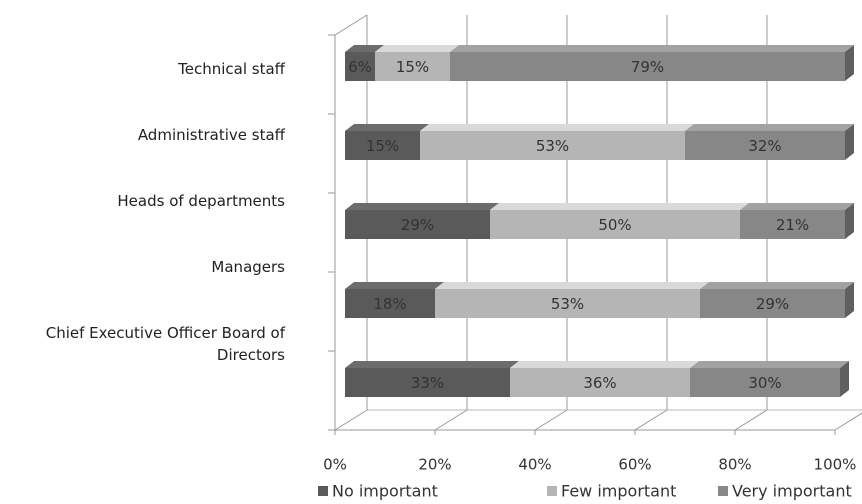  Describe the element at coordinates (248, 267) in the screenshot. I see `y-tick-label: Managers` at that location.